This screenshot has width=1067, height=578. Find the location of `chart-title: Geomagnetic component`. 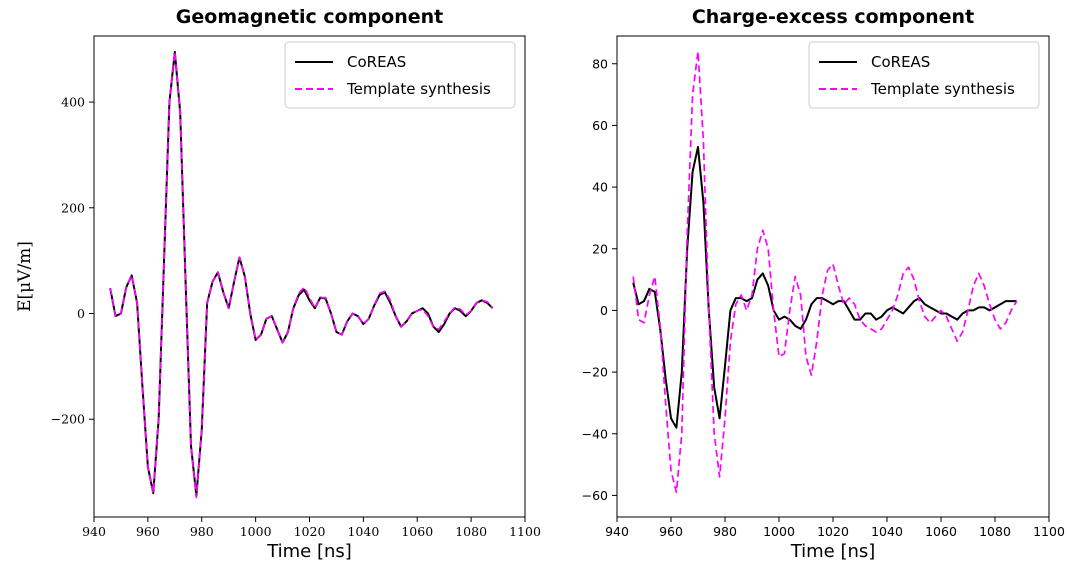

chart-title: Geomagnetic component is located at coordinates (309, 17).